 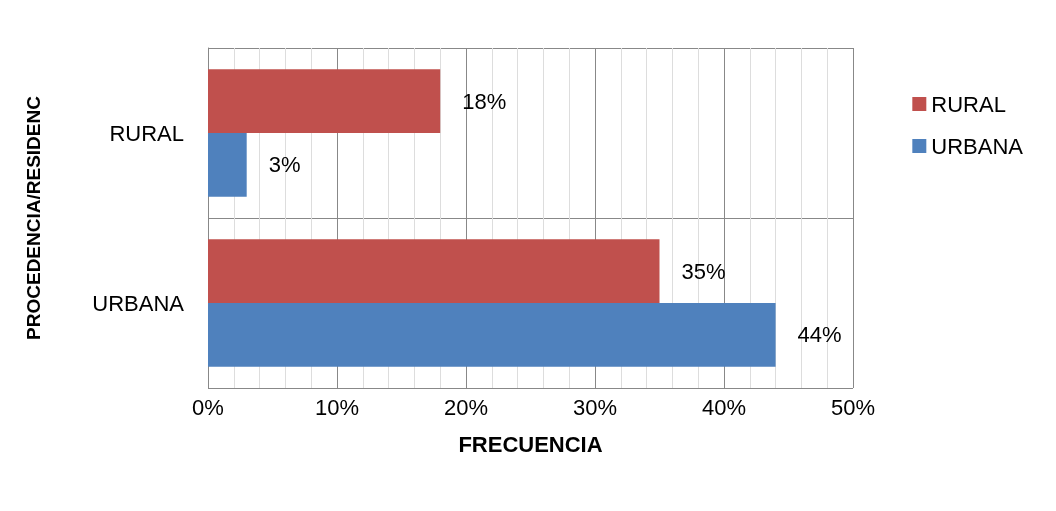 I want to click on data-label: 18%, so click(x=484, y=101).